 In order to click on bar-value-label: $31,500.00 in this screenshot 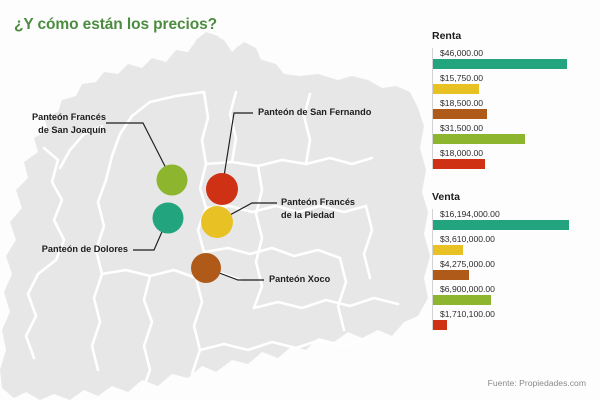, I will do `click(462, 128)`.